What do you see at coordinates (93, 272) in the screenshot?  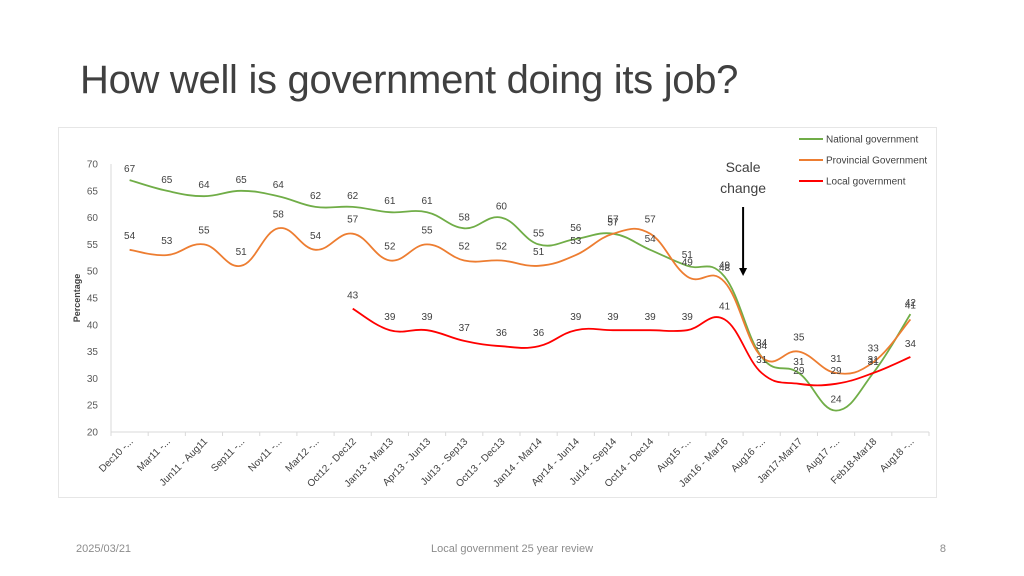 I see `y-tick-label: 50` at bounding box center [93, 272].